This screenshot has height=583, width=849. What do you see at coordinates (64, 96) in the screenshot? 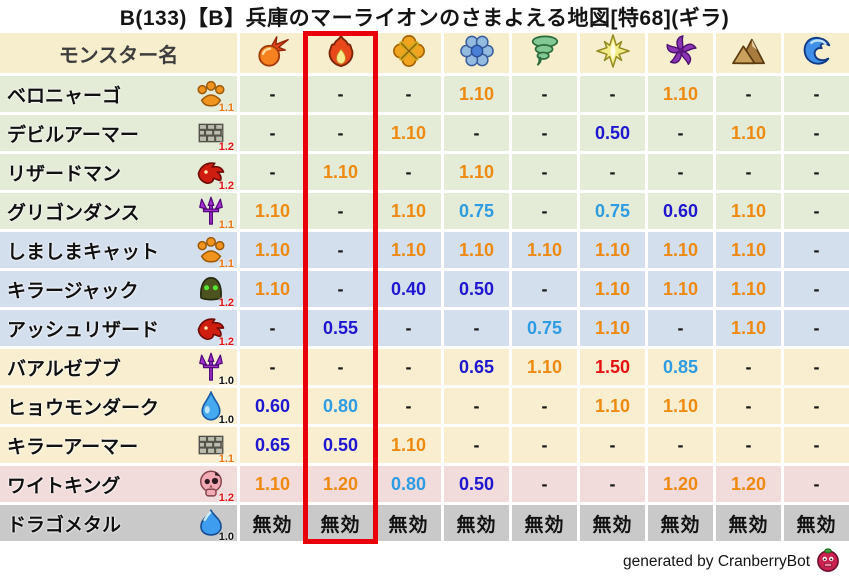
I see `monster-name: ベロニャーゴ` at bounding box center [64, 96].